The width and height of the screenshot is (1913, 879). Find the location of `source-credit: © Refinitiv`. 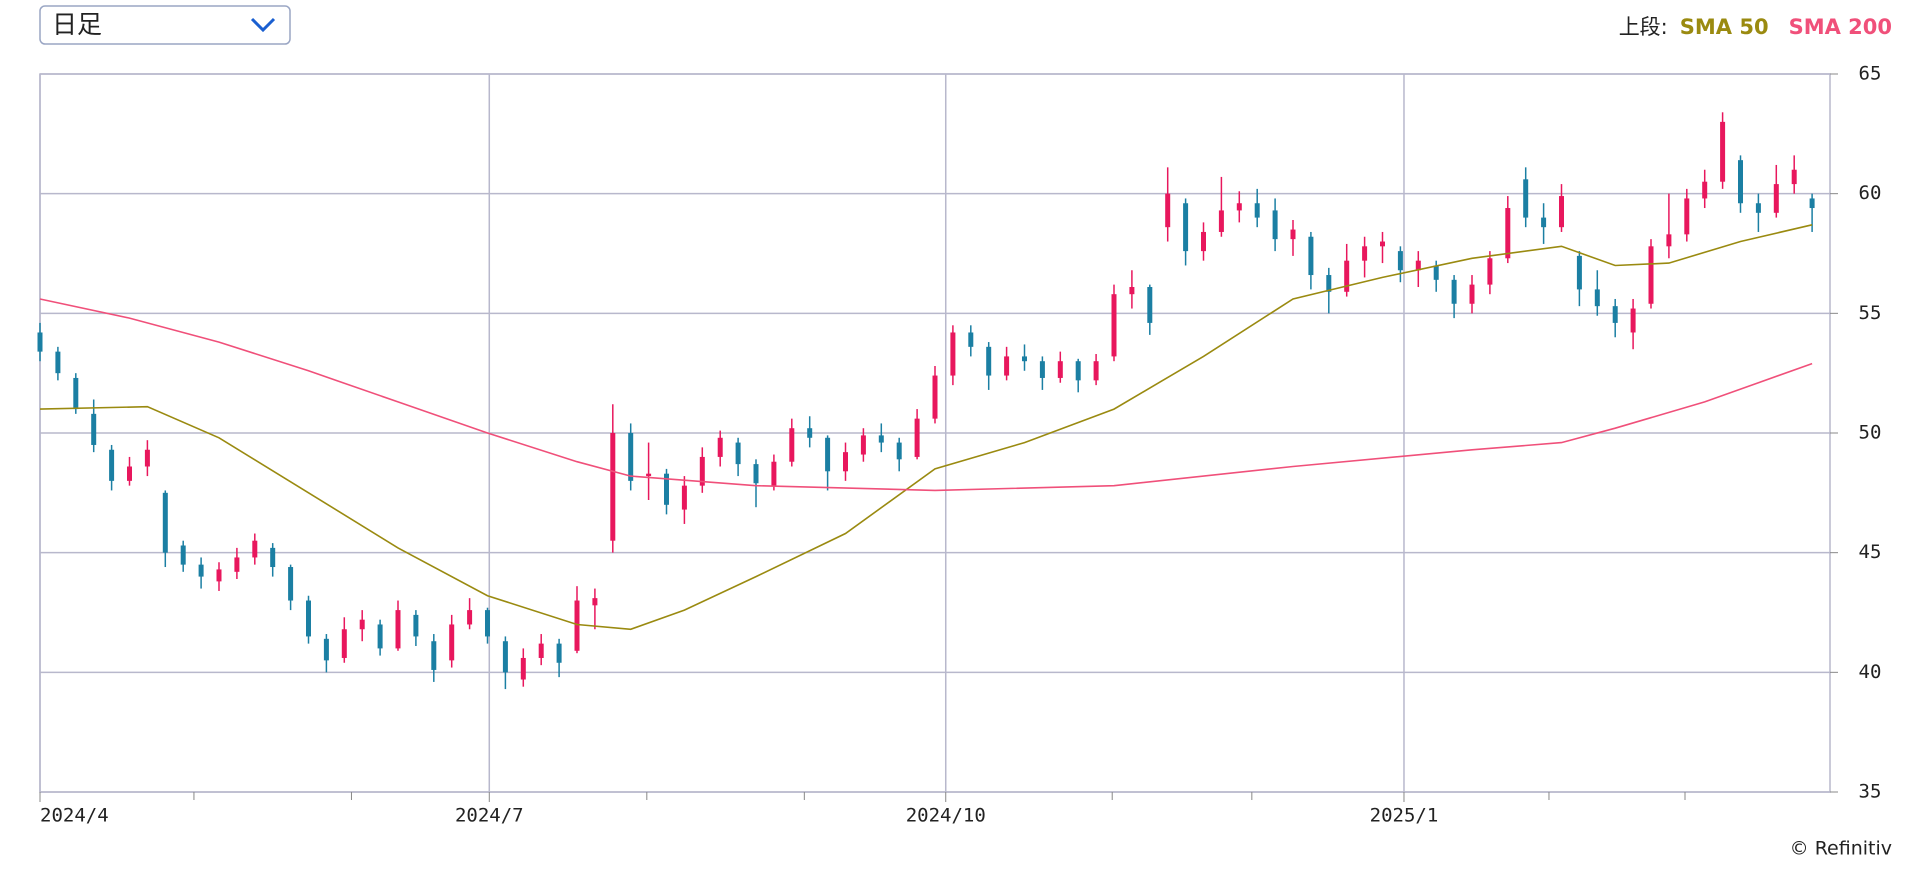

source-credit: © Refinitiv is located at coordinates (1841, 849).